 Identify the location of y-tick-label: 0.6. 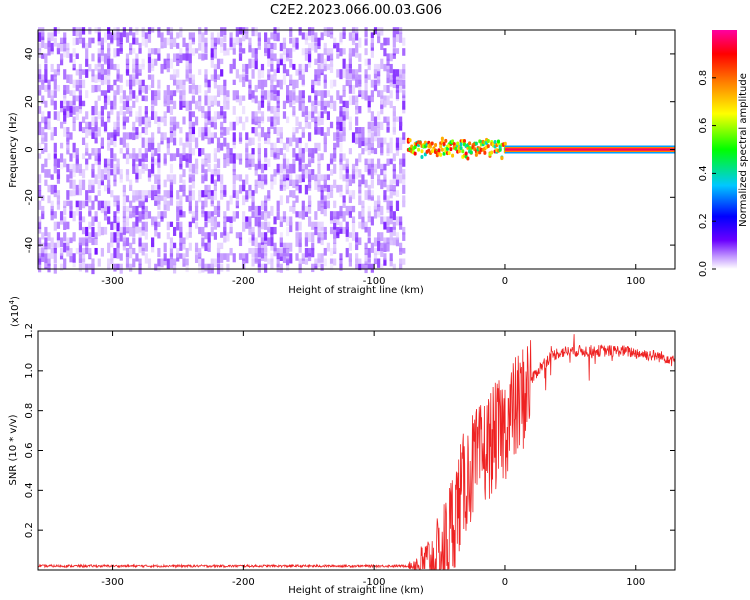
(29, 451).